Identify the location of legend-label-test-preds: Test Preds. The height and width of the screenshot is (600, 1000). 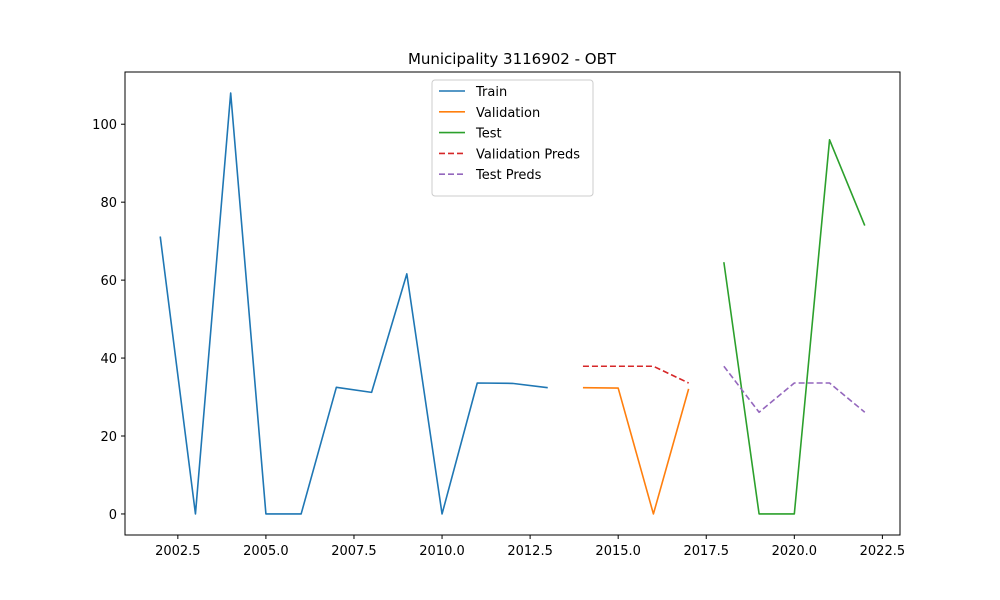
(508, 175).